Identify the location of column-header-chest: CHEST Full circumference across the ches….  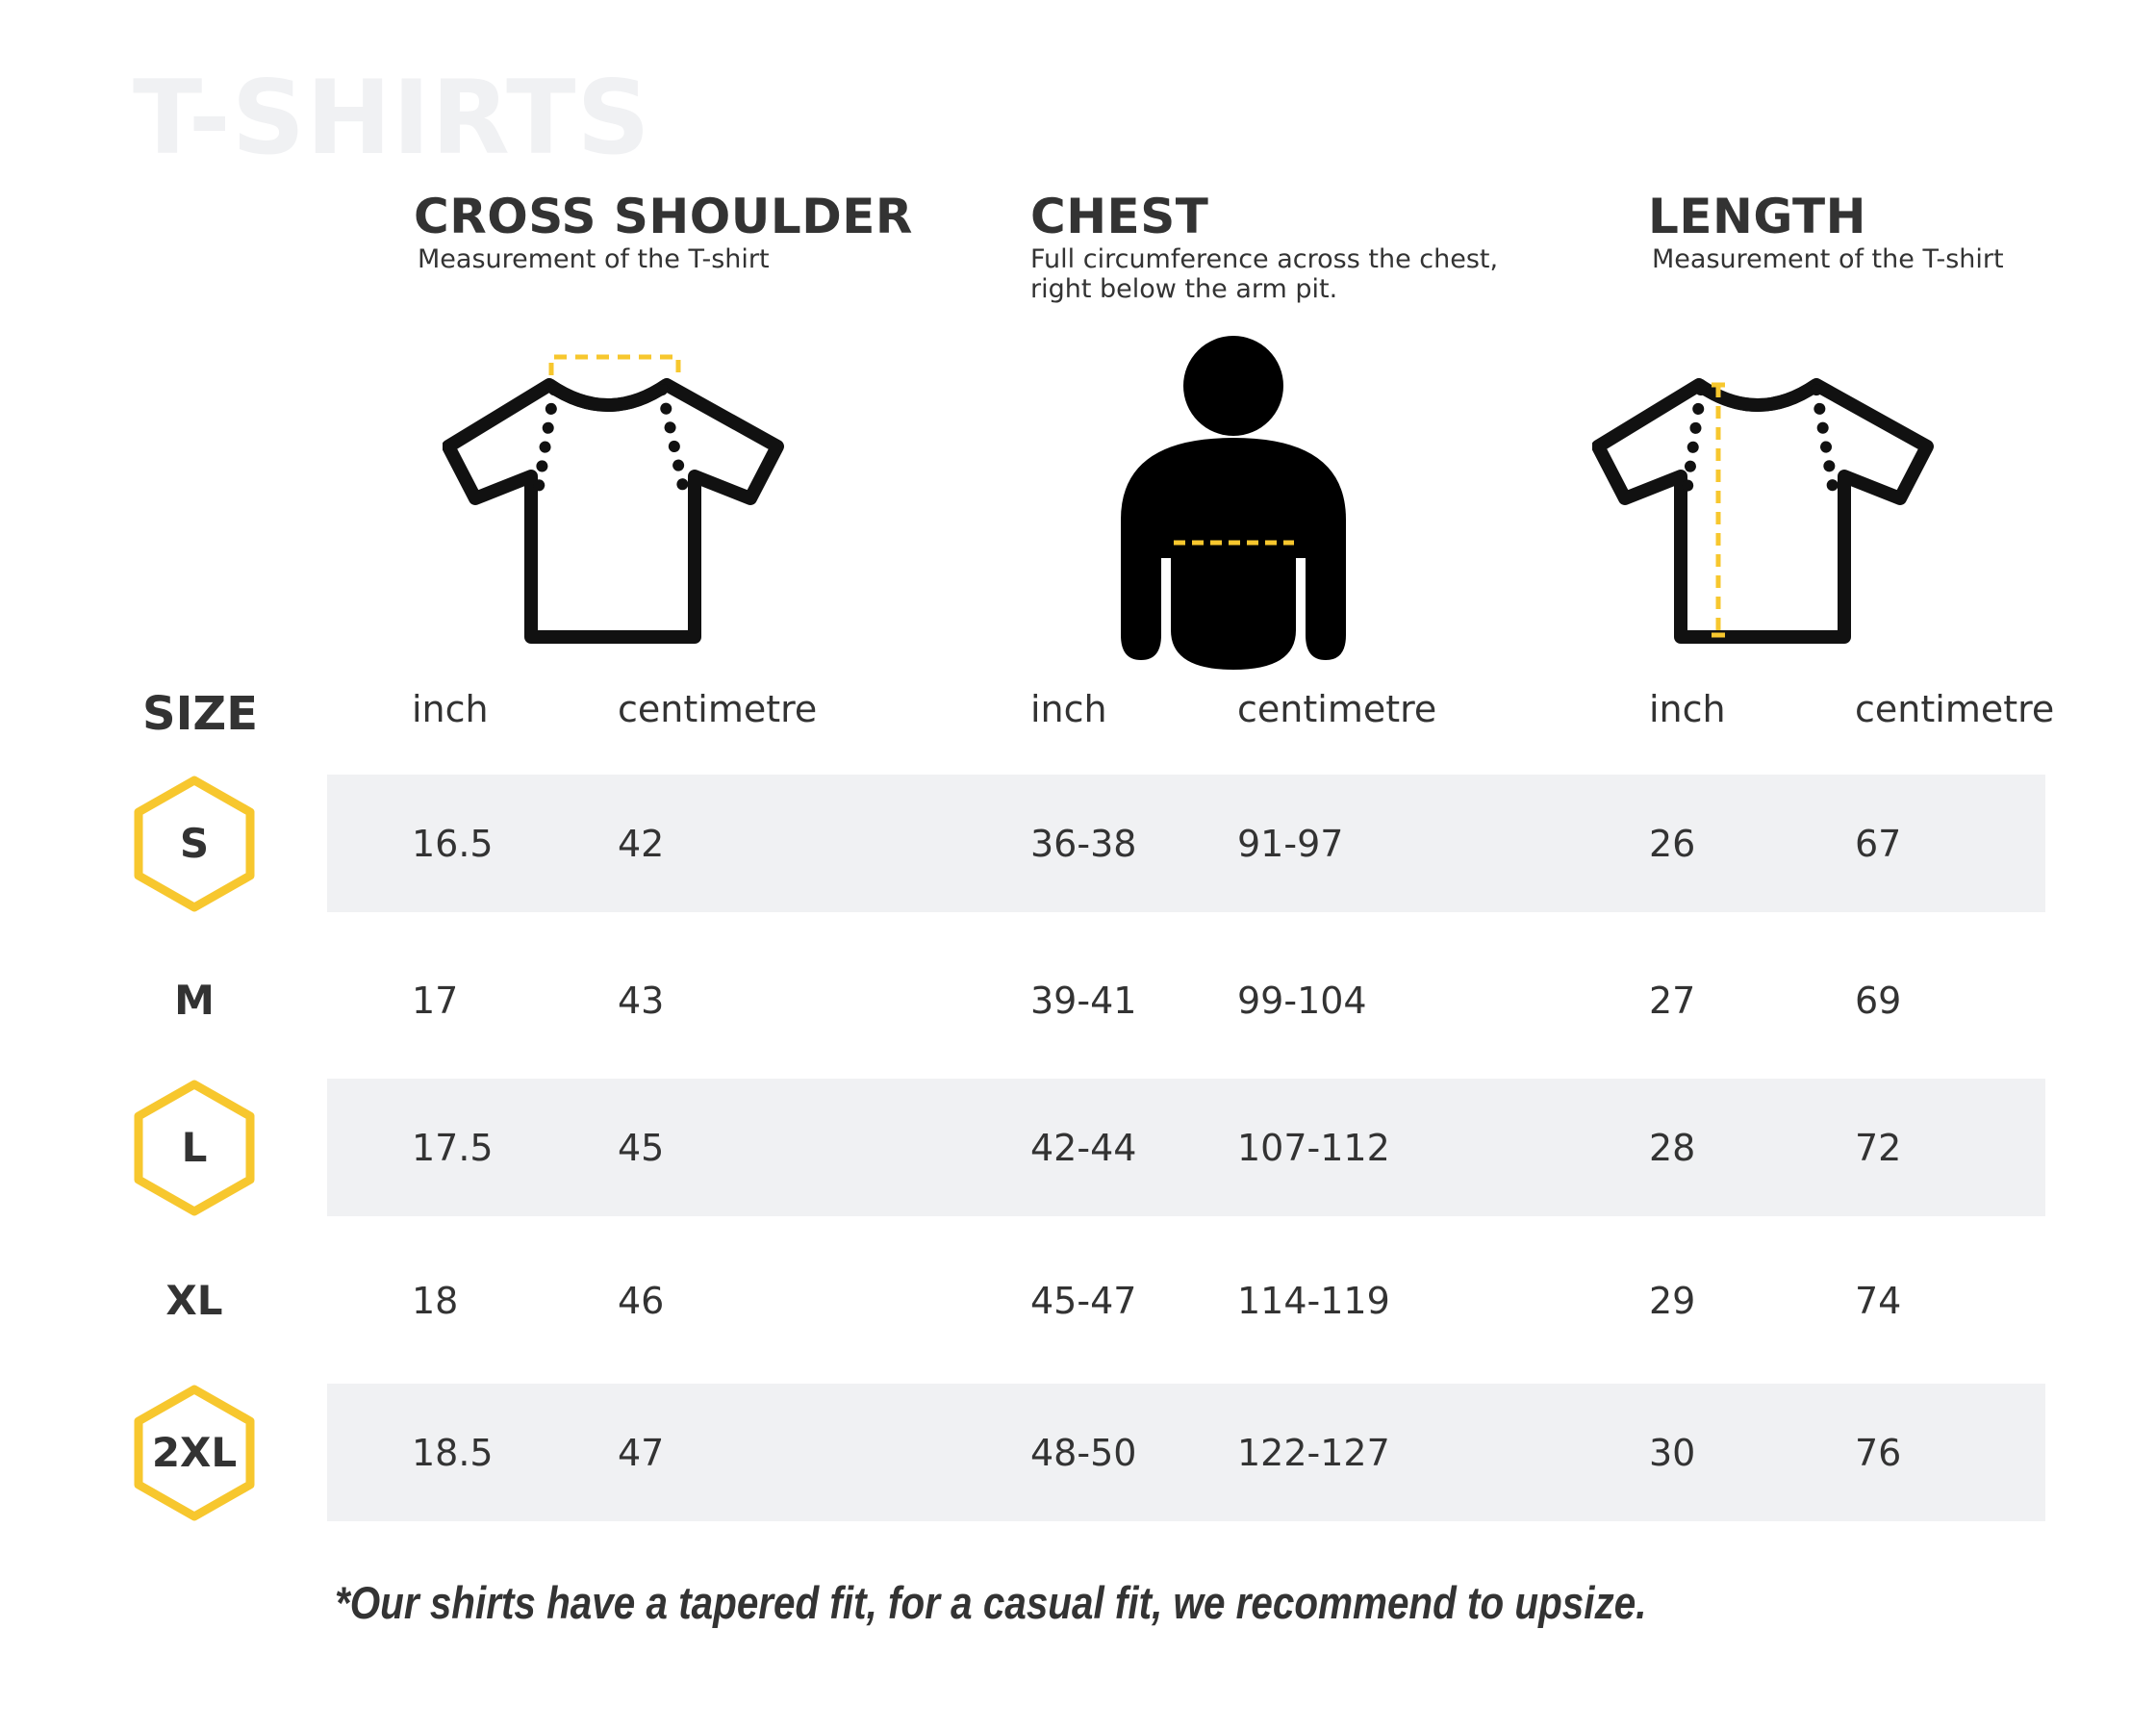
(1264, 248).